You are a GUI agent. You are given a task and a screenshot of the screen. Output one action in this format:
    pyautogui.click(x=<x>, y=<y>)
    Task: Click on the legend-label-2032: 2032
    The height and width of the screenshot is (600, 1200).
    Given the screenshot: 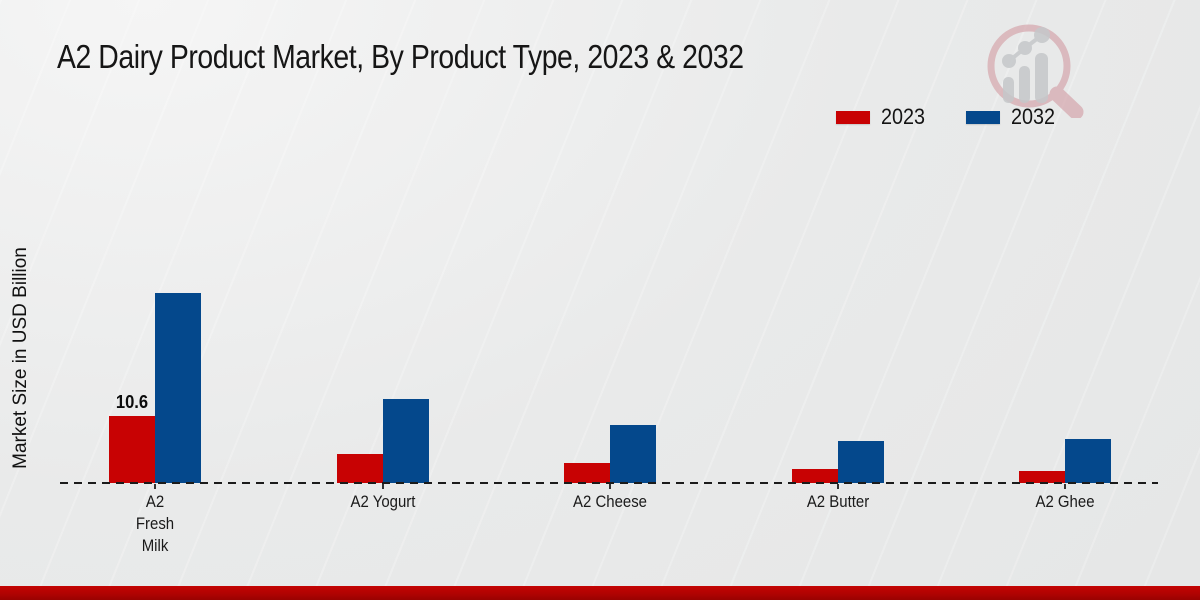 What is the action you would take?
    pyautogui.click(x=1033, y=116)
    